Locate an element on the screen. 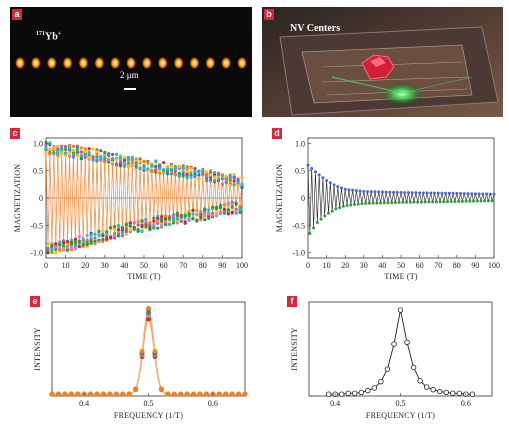  x-tick-label: 80 is located at coordinates (203, 265).